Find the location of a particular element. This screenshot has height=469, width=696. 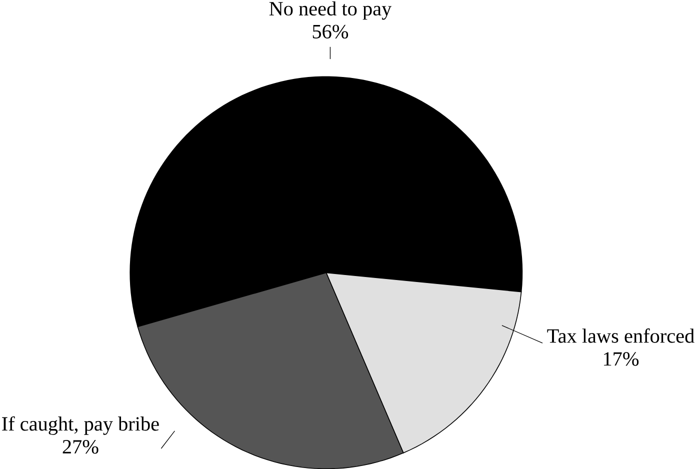

data-label: 27% is located at coordinates (80, 447).